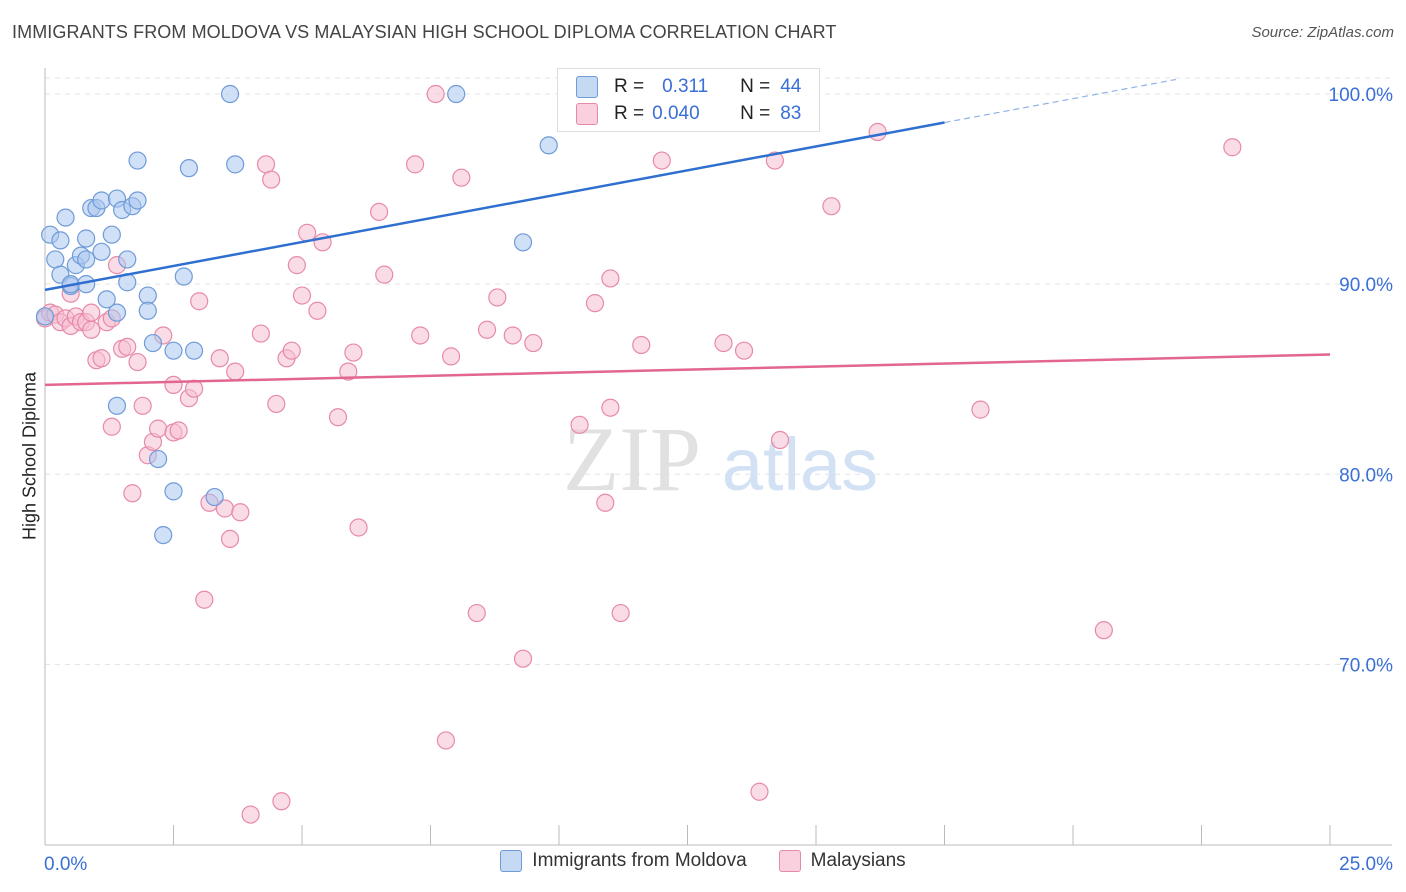 The height and width of the screenshot is (892, 1406). Describe the element at coordinates (639, 860) in the screenshot. I see `legend-label-moldova: Immigrants from Moldova` at that location.